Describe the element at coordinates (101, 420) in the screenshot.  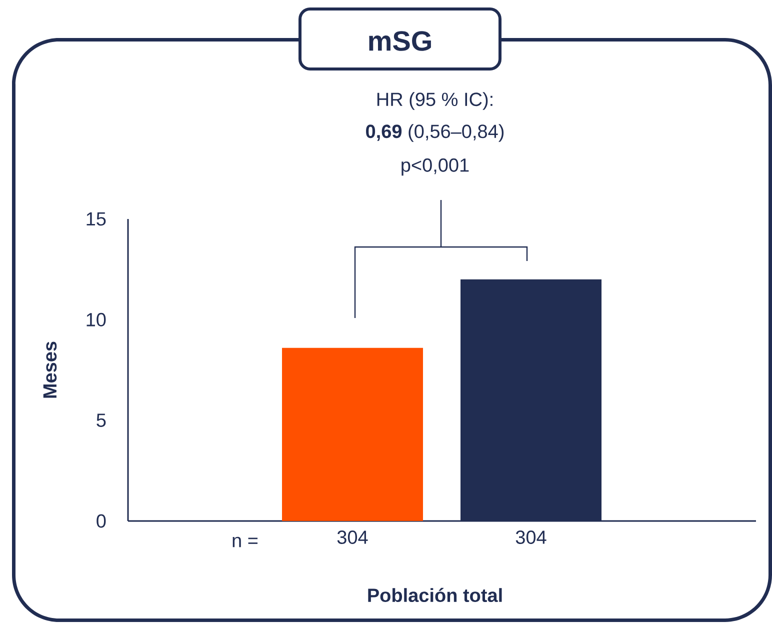
I see `y-tick-label: 5` at that location.